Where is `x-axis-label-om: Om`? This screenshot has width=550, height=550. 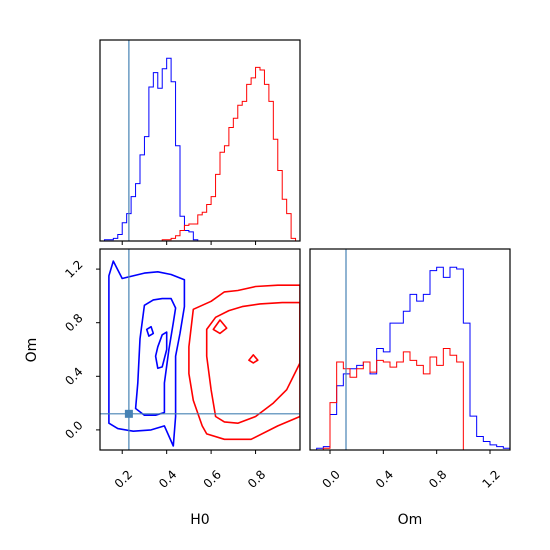 x-axis-label-om: Om is located at coordinates (410, 520).